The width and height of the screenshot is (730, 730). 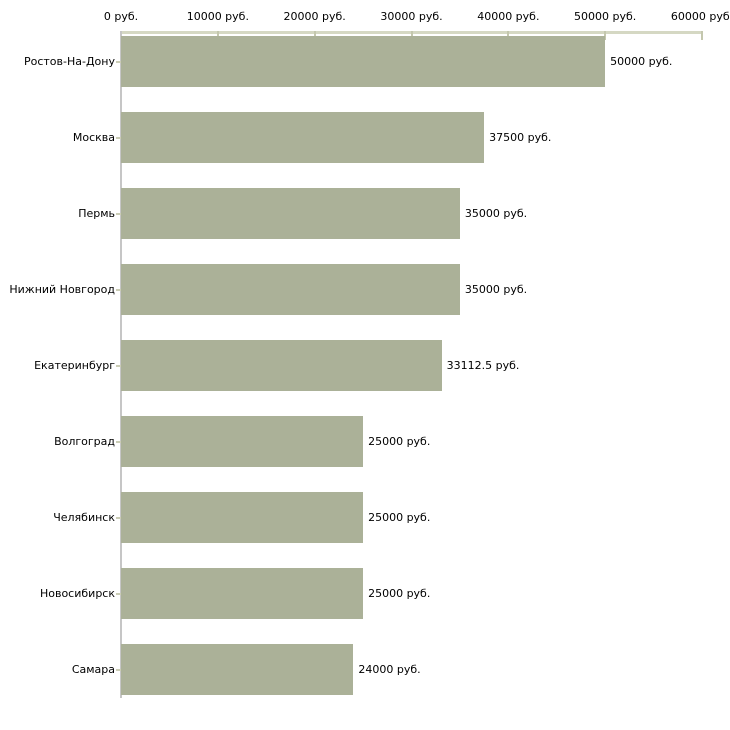 What do you see at coordinates (62, 289) in the screenshot?
I see `category-label: Нижний Новгород` at bounding box center [62, 289].